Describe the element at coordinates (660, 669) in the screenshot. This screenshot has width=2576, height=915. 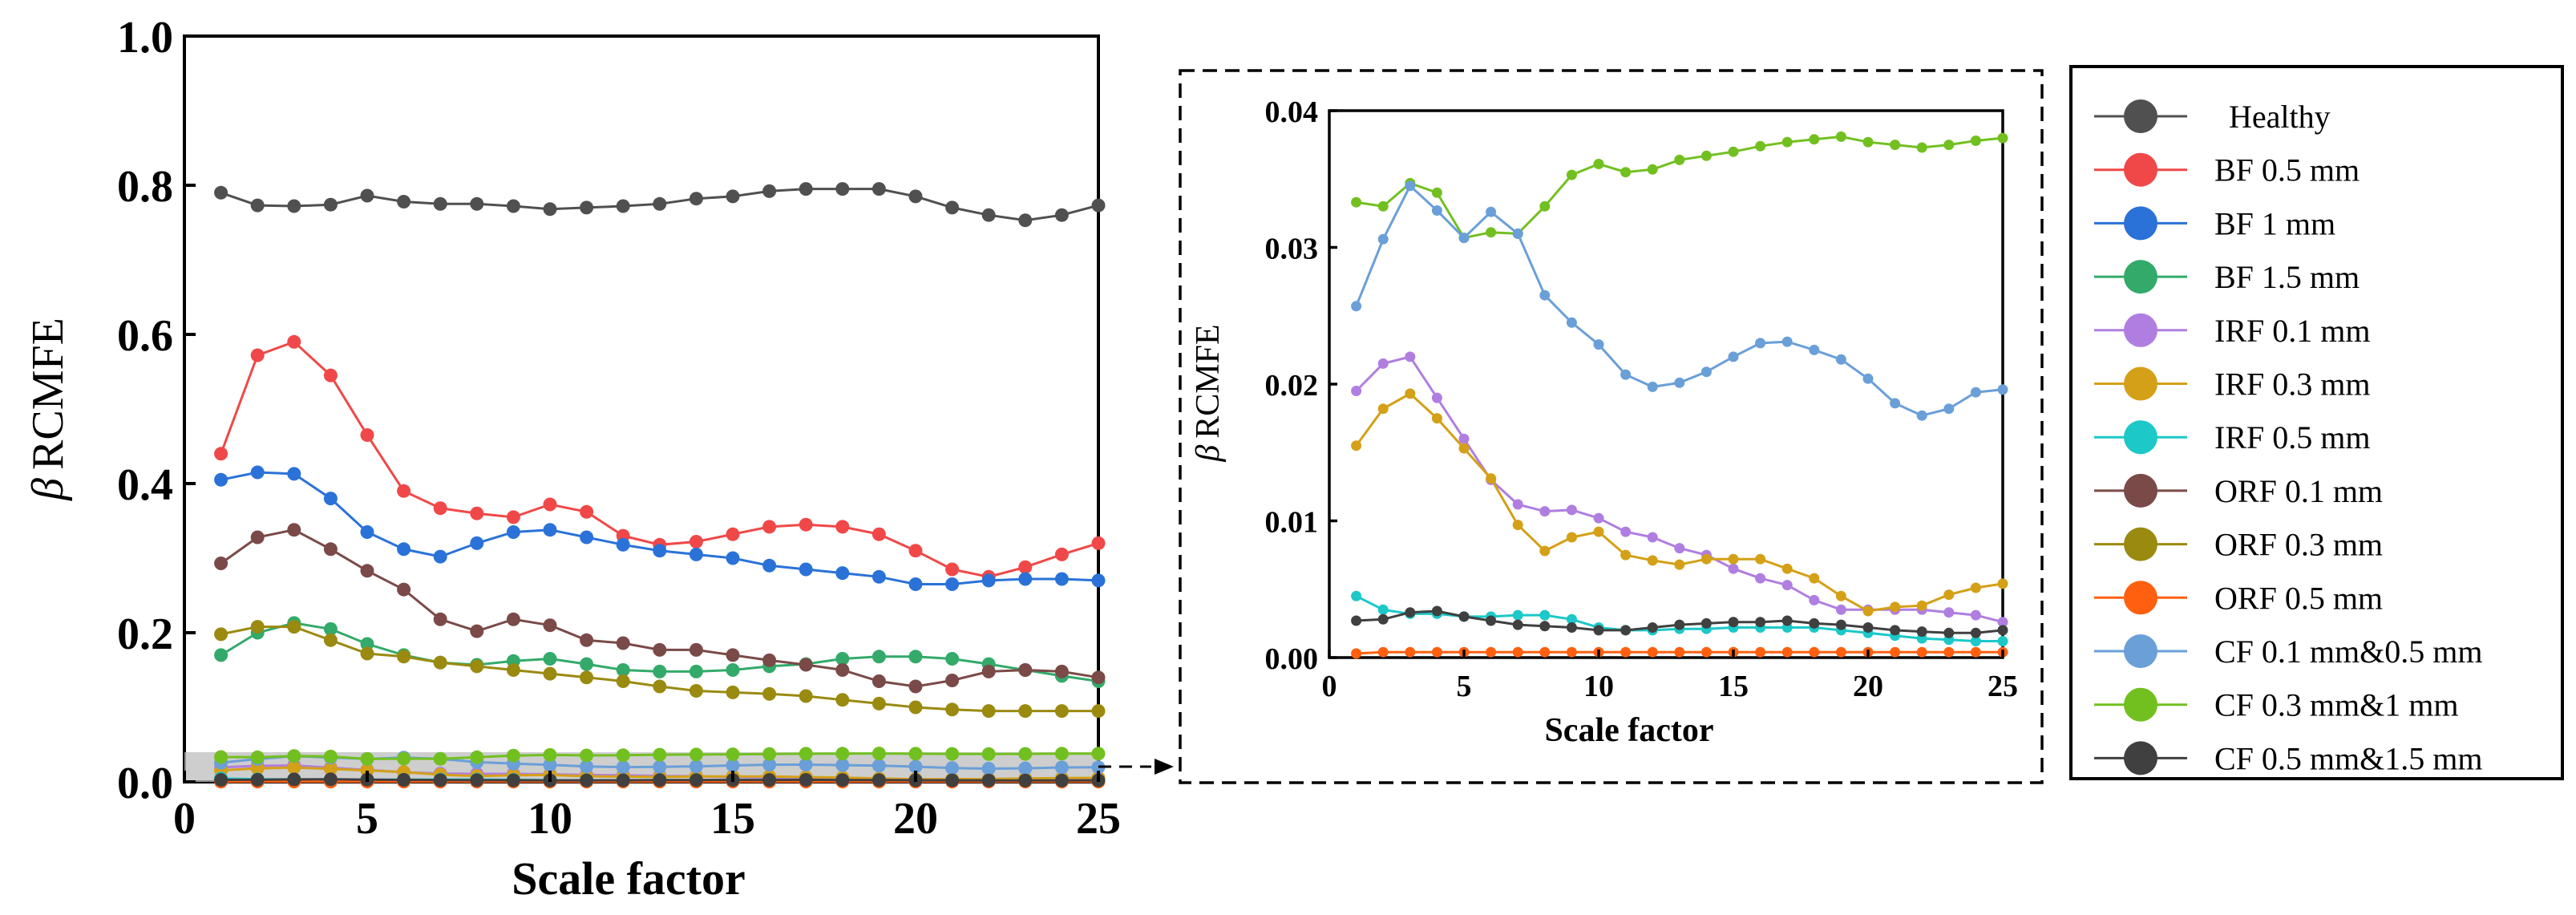
I see `main-series-orf-0-3-mm` at that location.